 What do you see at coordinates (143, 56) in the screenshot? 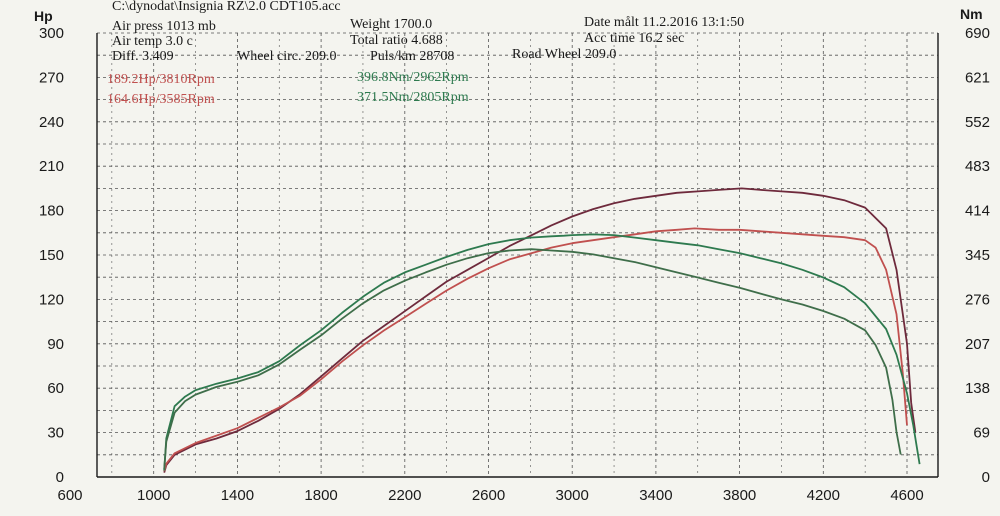
I see `diff-ratio: Diff. 3.409` at bounding box center [143, 56].